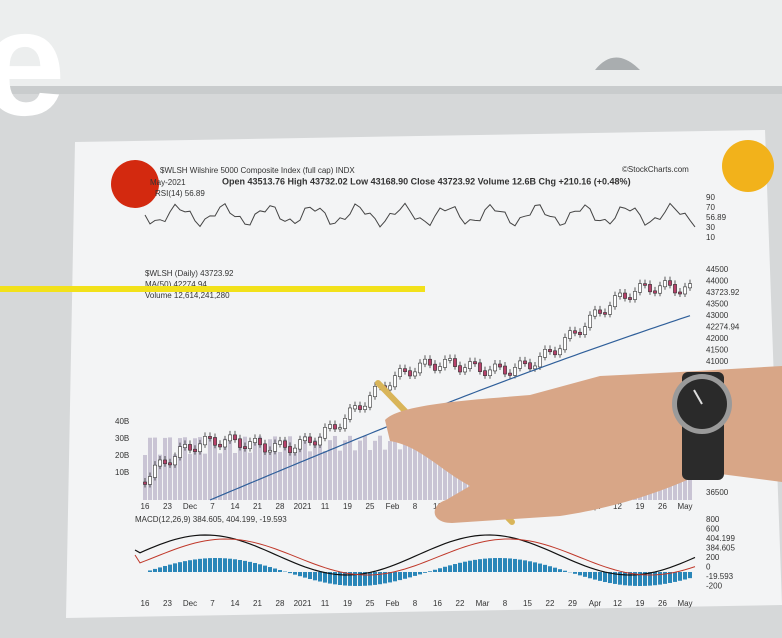  What do you see at coordinates (135, 184) in the screenshot?
I see `red-magnet` at bounding box center [135, 184].